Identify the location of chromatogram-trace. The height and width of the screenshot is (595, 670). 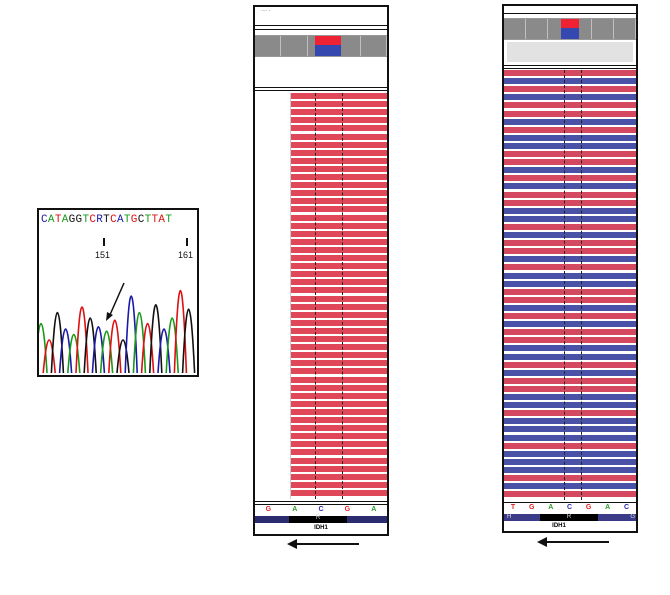
(117, 328).